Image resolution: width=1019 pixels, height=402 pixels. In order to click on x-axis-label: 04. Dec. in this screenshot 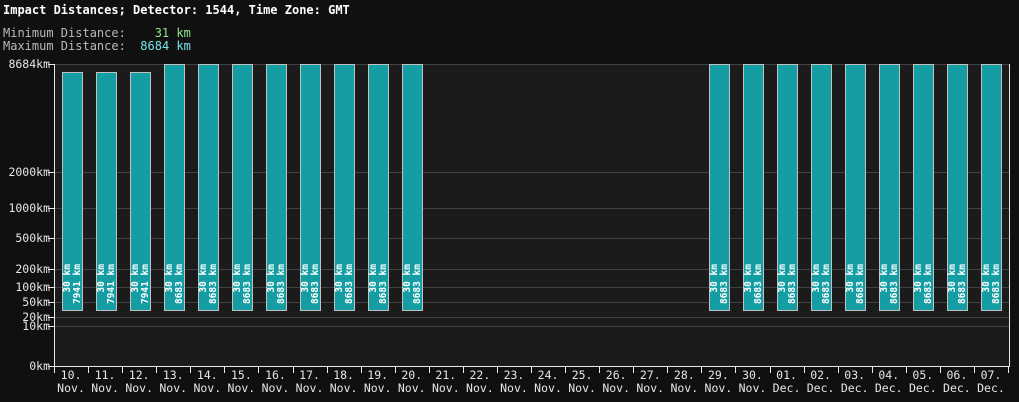, I will do `click(889, 381)`.